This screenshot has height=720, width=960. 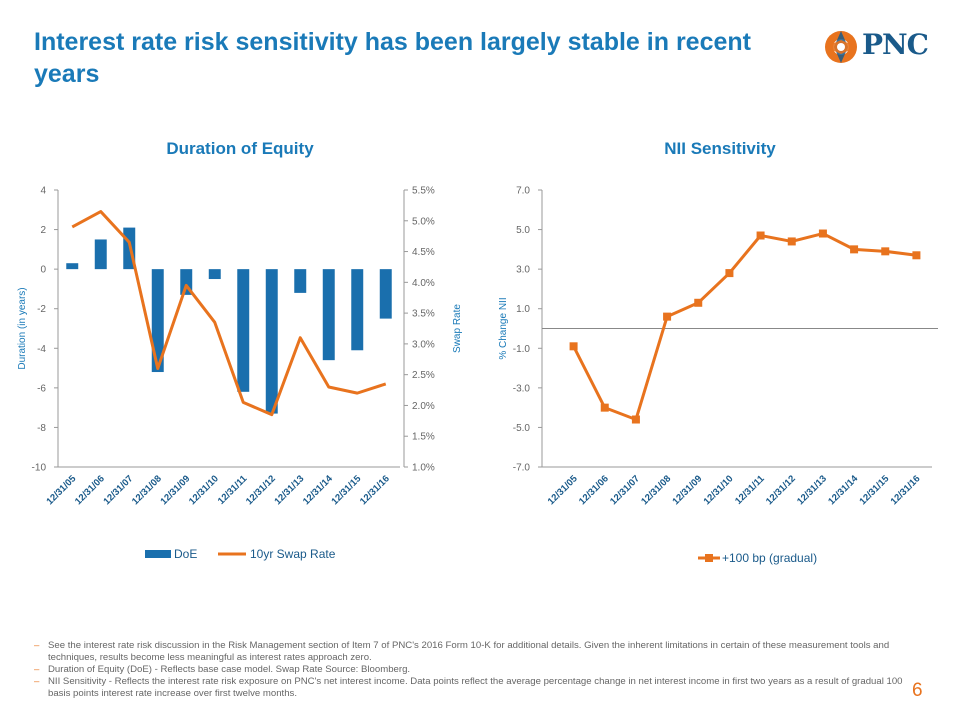 I want to click on page-number: 6, so click(x=917, y=690).